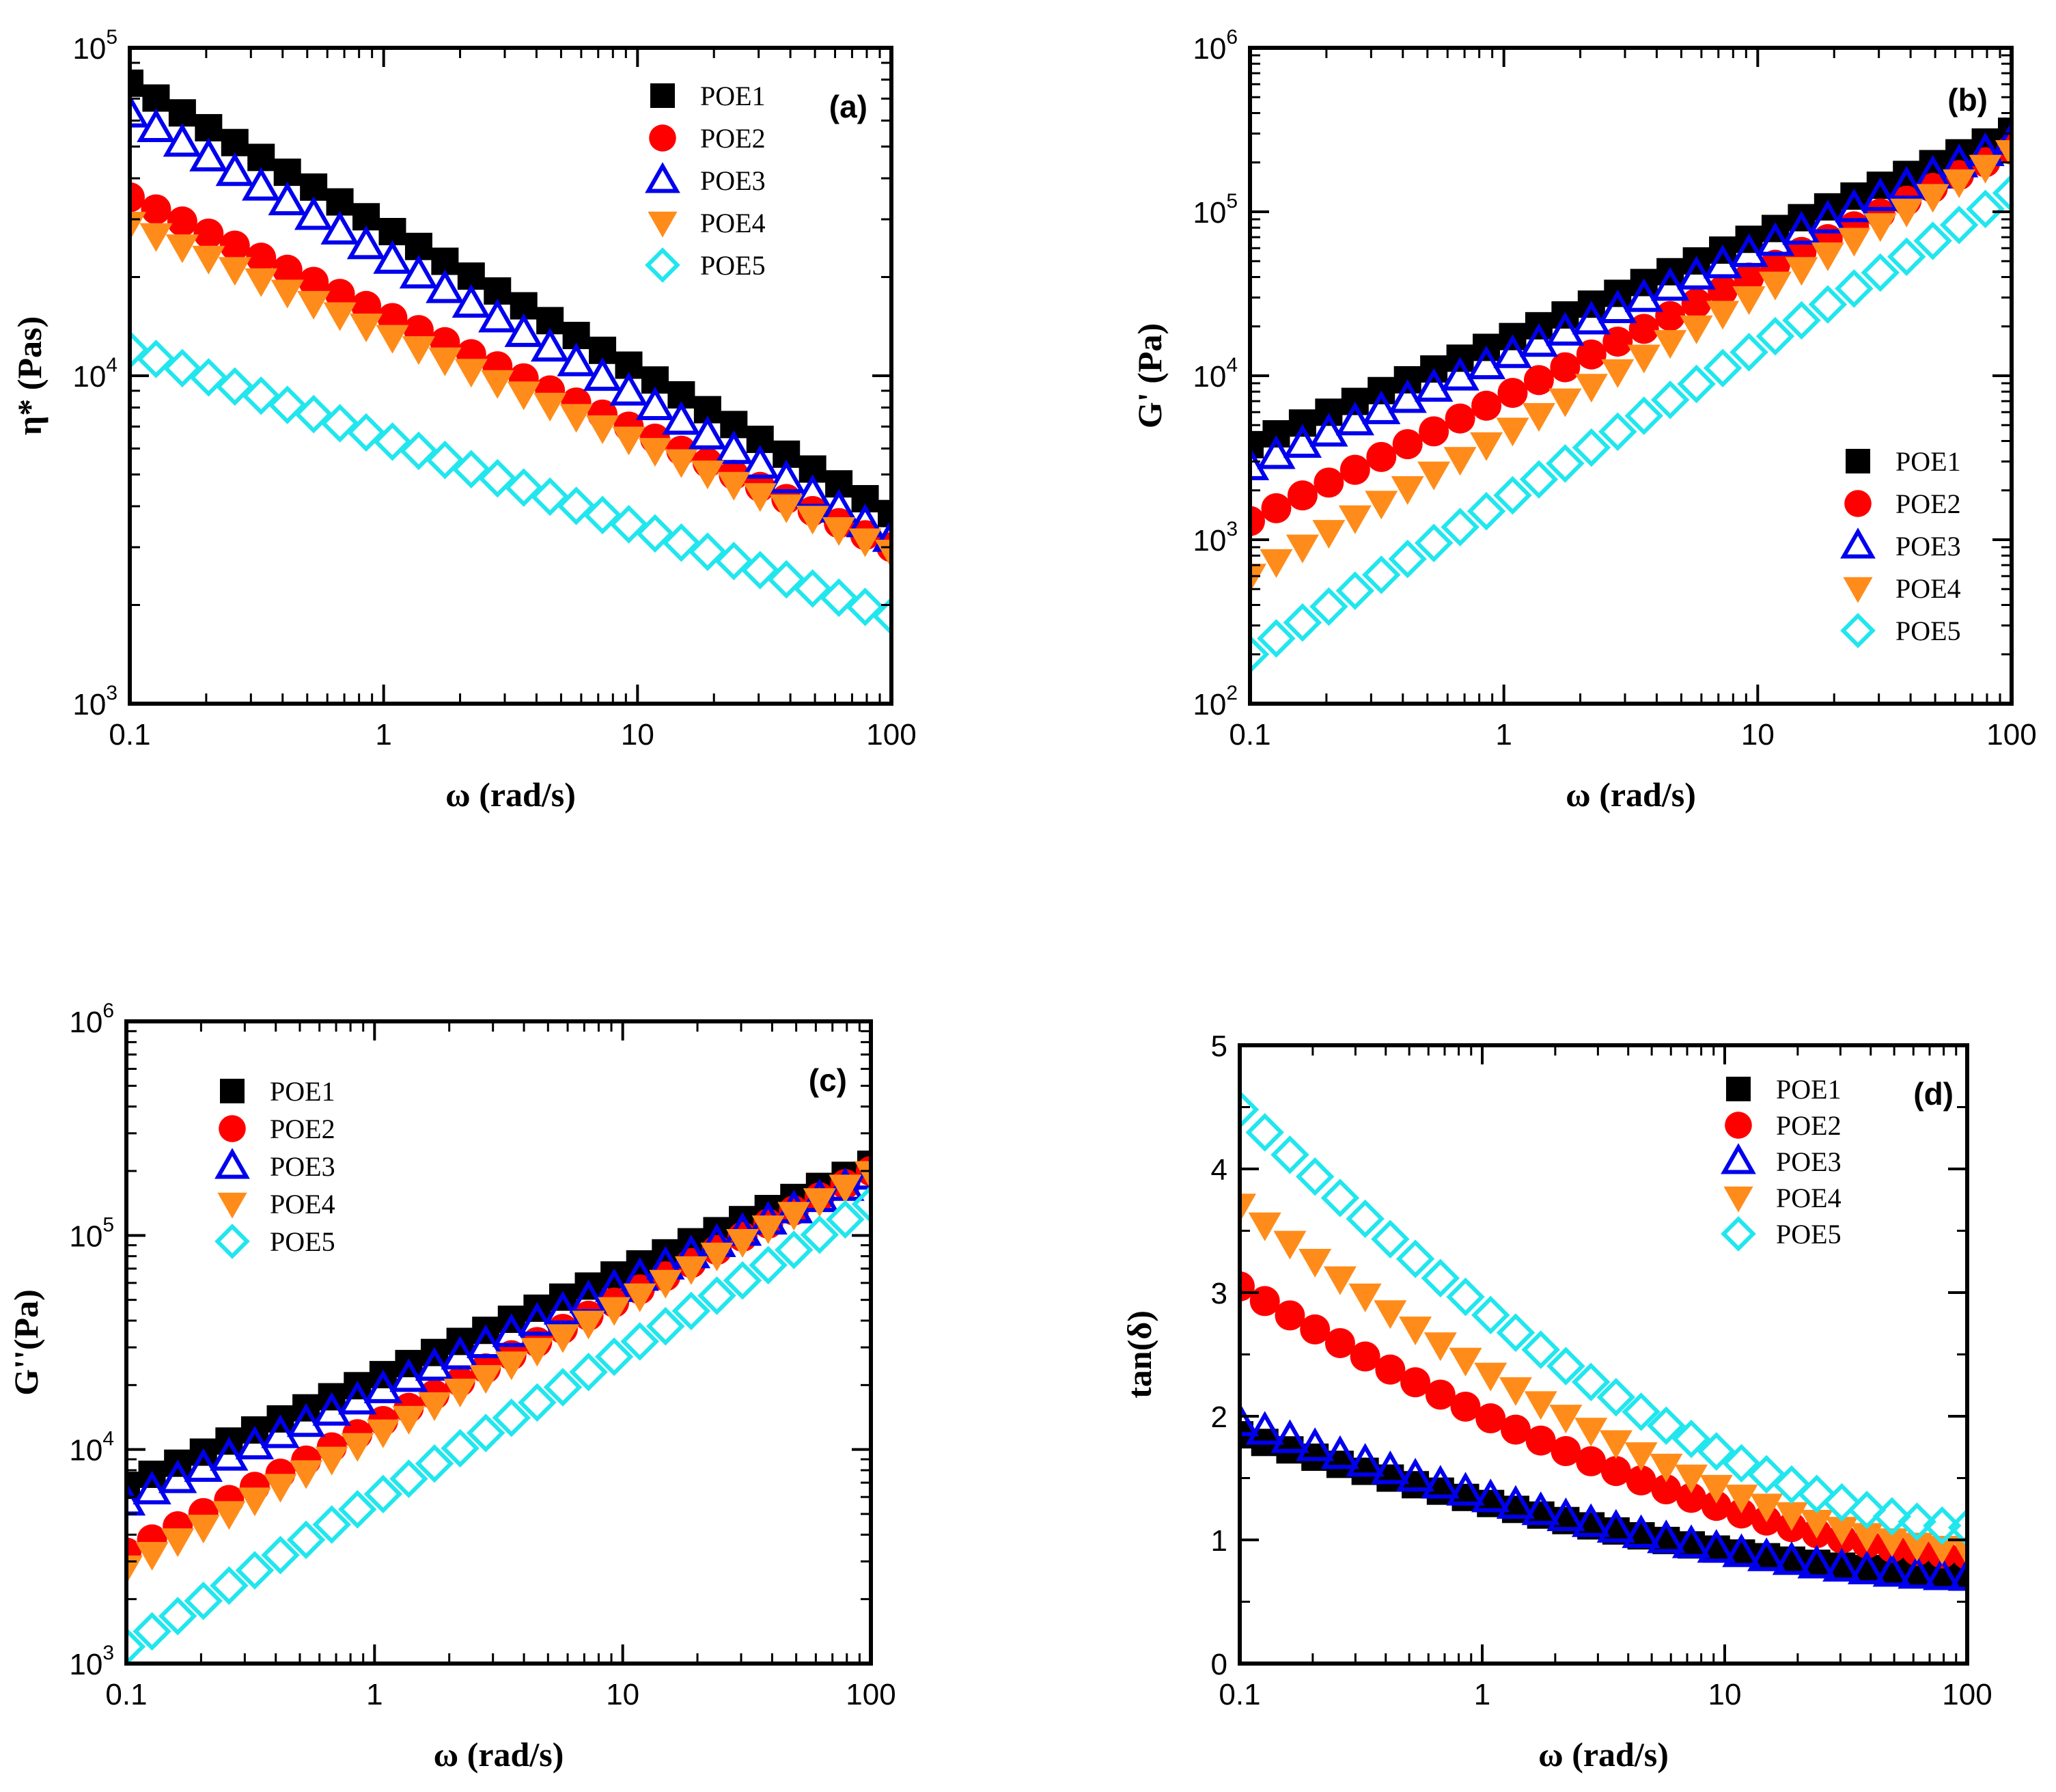 This screenshot has height=1792, width=2056. Describe the element at coordinates (498, 1407) in the screenshot. I see `data-points-c` at that location.